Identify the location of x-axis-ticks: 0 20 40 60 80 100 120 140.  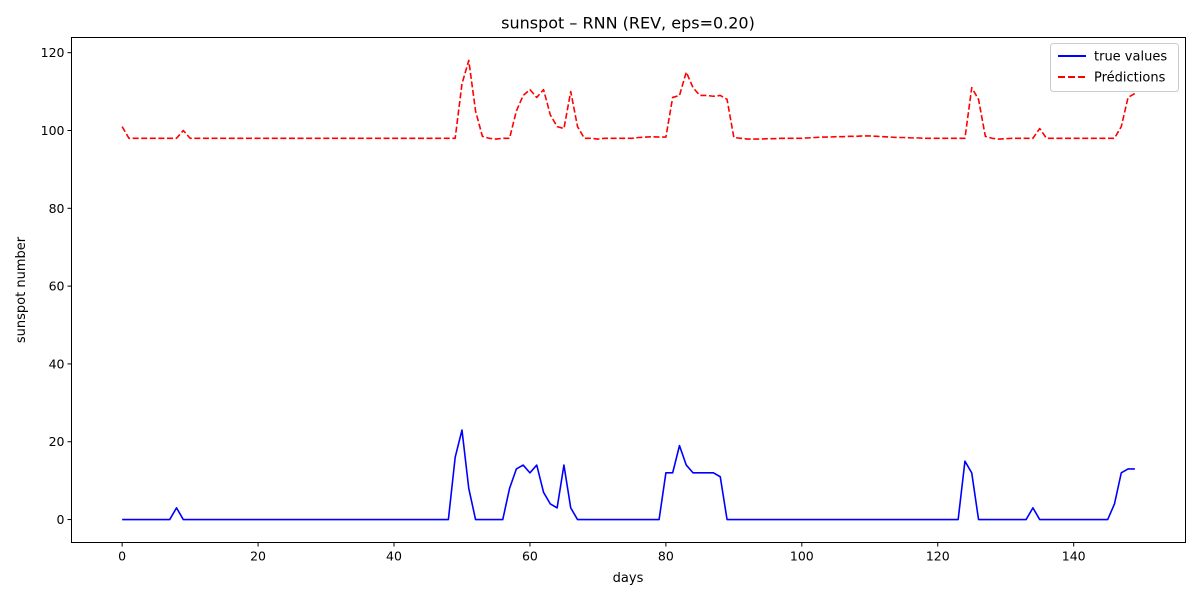
(602, 553).